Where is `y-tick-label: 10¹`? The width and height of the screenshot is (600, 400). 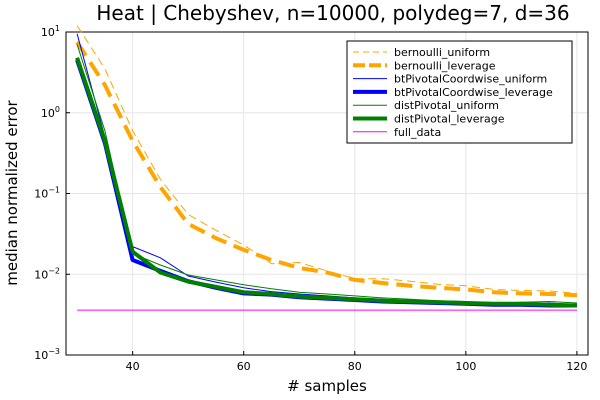
y-tick-label: 10¹ is located at coordinates (50, 31).